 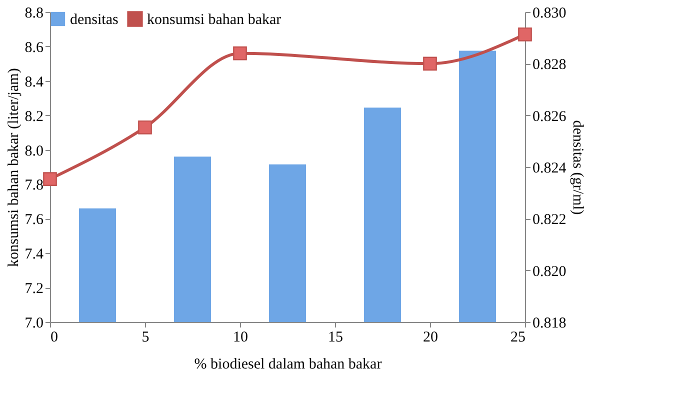 What do you see at coordinates (34, 14) in the screenshot?
I see `y-tick-label: 8.8` at bounding box center [34, 14].